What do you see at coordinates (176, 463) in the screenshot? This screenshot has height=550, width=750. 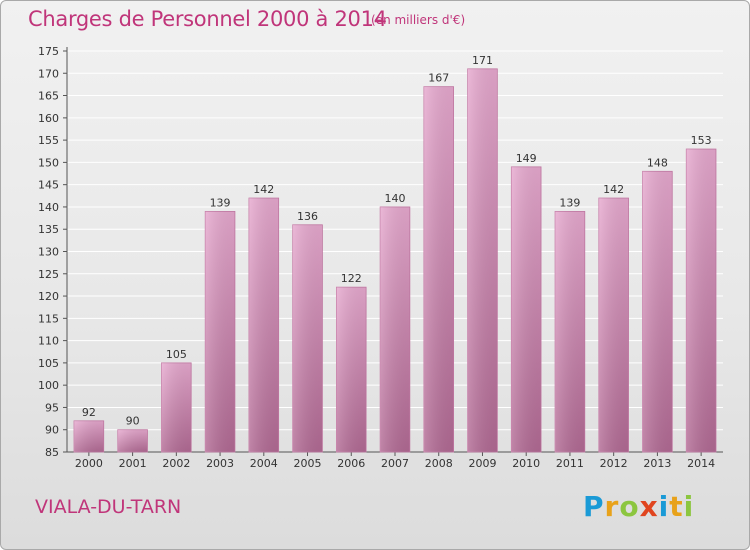 I see `x-tick-label: 2002` at bounding box center [176, 463].